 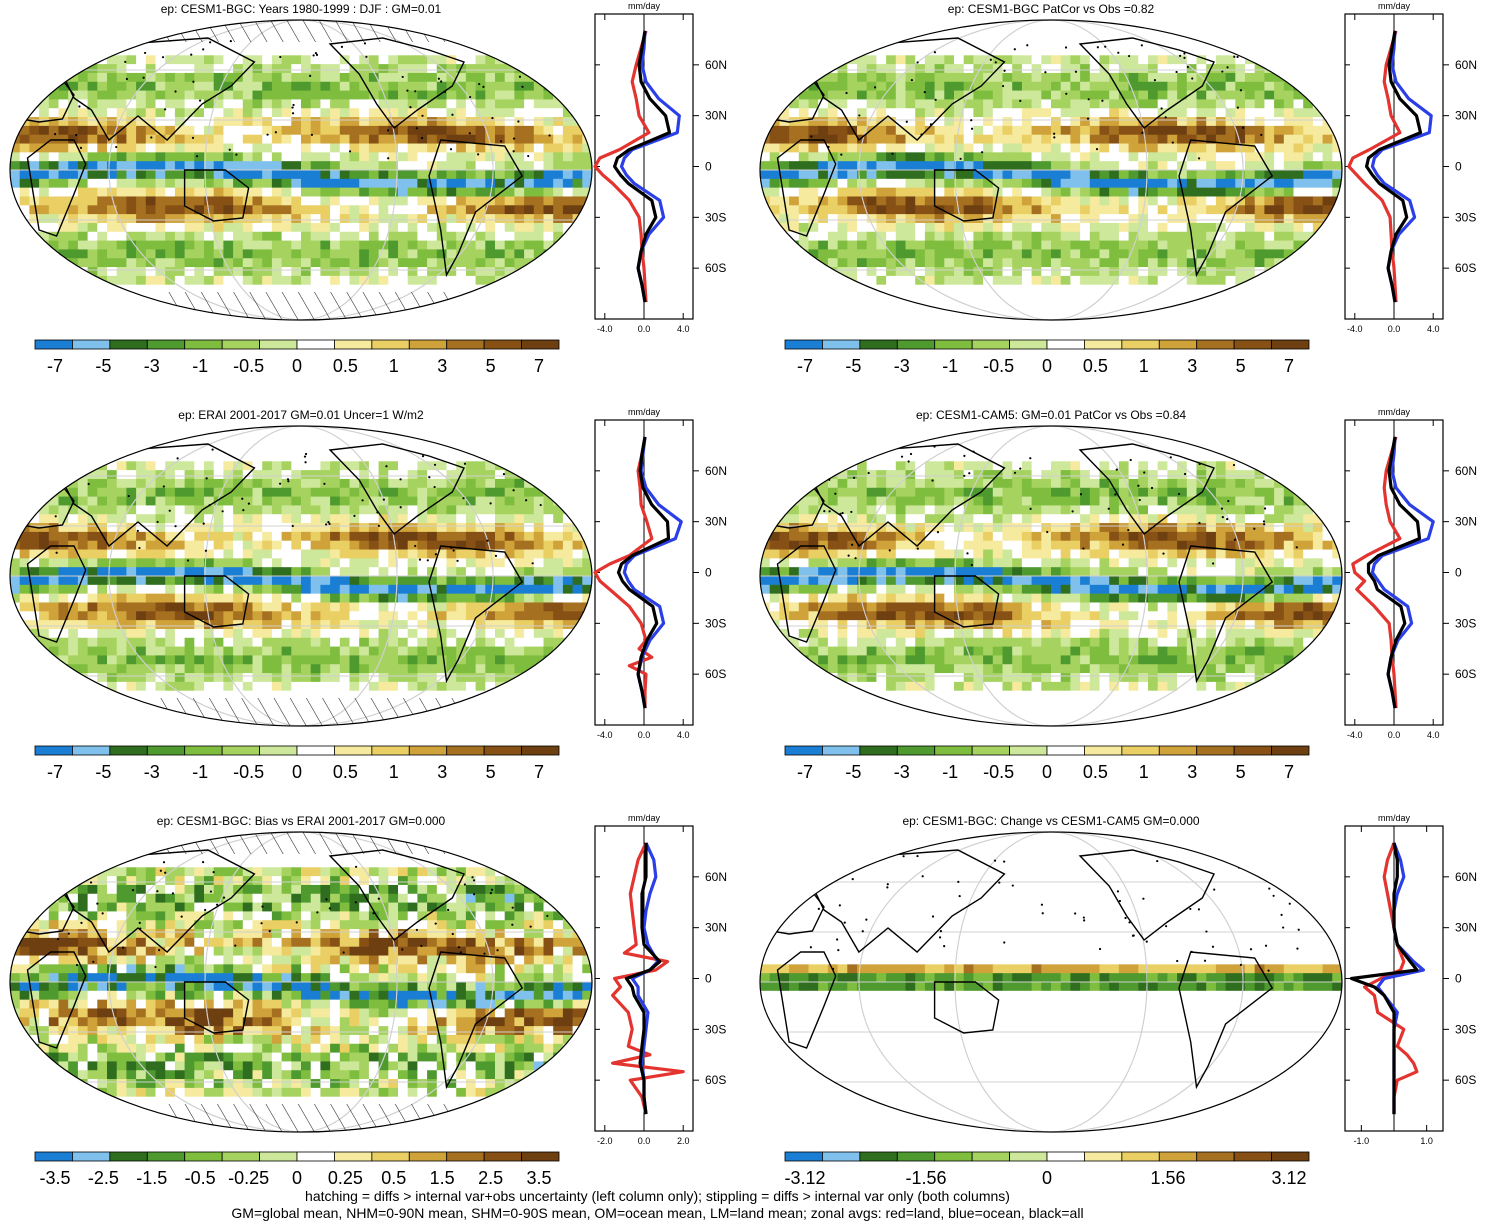 What do you see at coordinates (605, 735) in the screenshot?
I see `zonal-x-tick: -4.0` at bounding box center [605, 735].